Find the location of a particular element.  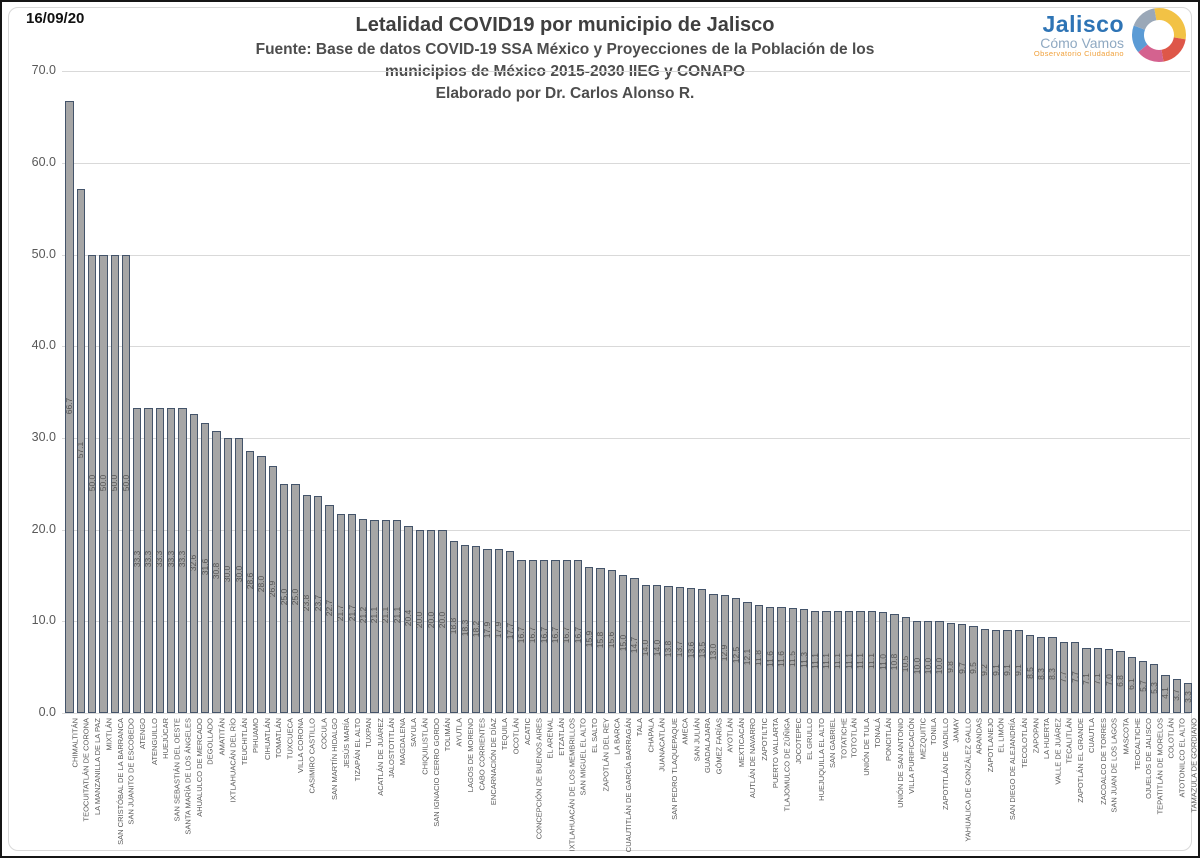

bar-san-juanito-de-escobedo is located at coordinates (126, 483).